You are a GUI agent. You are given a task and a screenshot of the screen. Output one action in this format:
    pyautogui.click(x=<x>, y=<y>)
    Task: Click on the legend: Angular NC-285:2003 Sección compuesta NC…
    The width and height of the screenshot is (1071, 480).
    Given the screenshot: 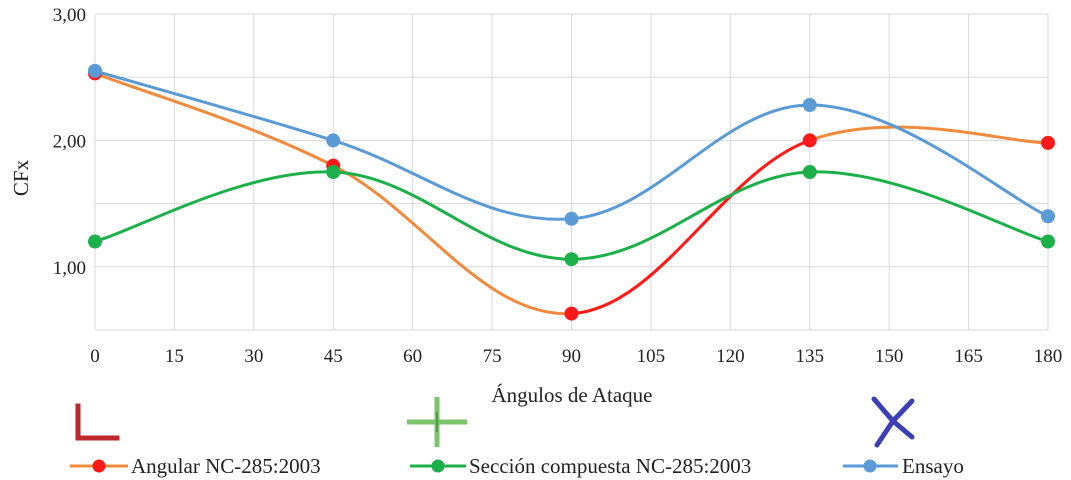 What is the action you would take?
    pyautogui.click(x=517, y=466)
    